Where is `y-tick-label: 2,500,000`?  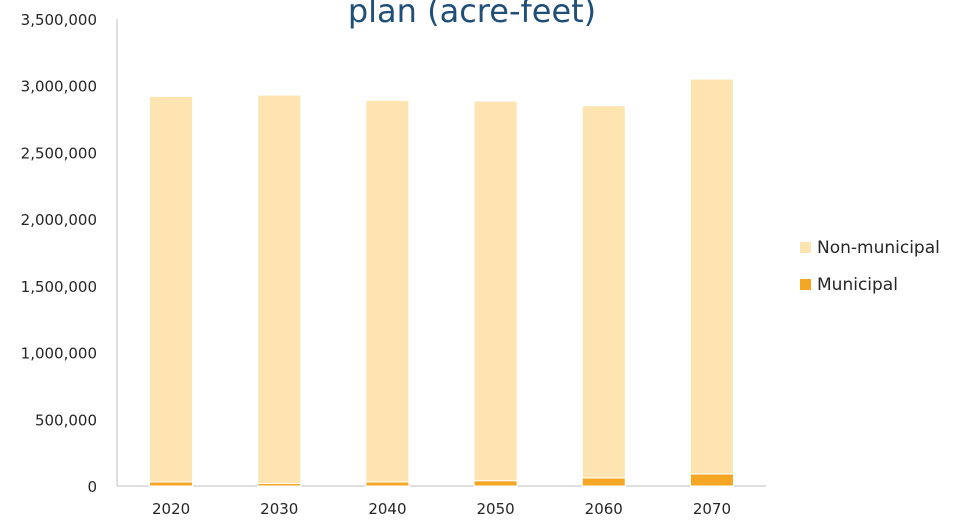
y-tick-label: 2,500,000 is located at coordinates (59, 153).